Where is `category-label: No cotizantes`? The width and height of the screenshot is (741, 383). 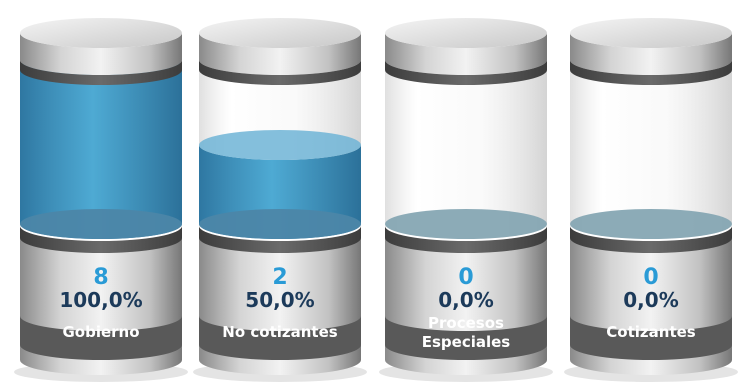 category-label: No cotizantes is located at coordinates (279, 332).